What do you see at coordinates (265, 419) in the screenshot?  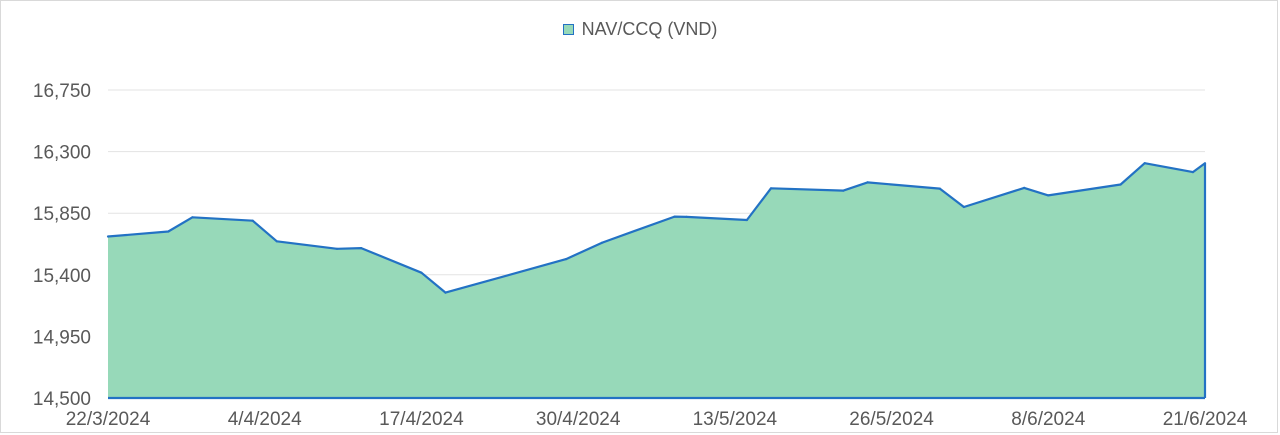 I see `x-tick-label: 4/4/2024` at bounding box center [265, 419].